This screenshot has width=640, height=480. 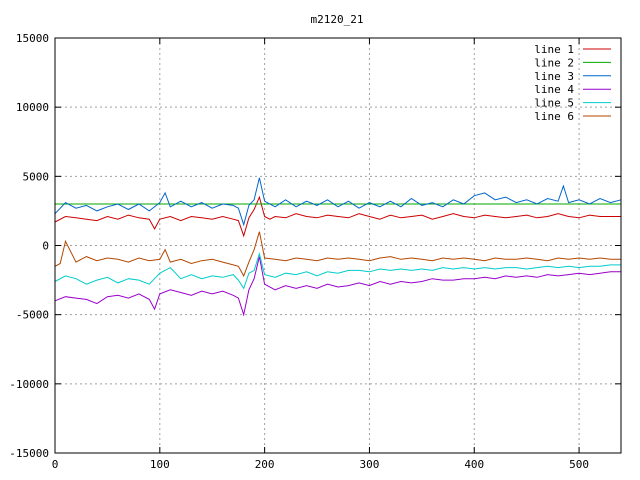 What do you see at coordinates (554, 89) in the screenshot?
I see `legend-label-4: line 4` at bounding box center [554, 89].